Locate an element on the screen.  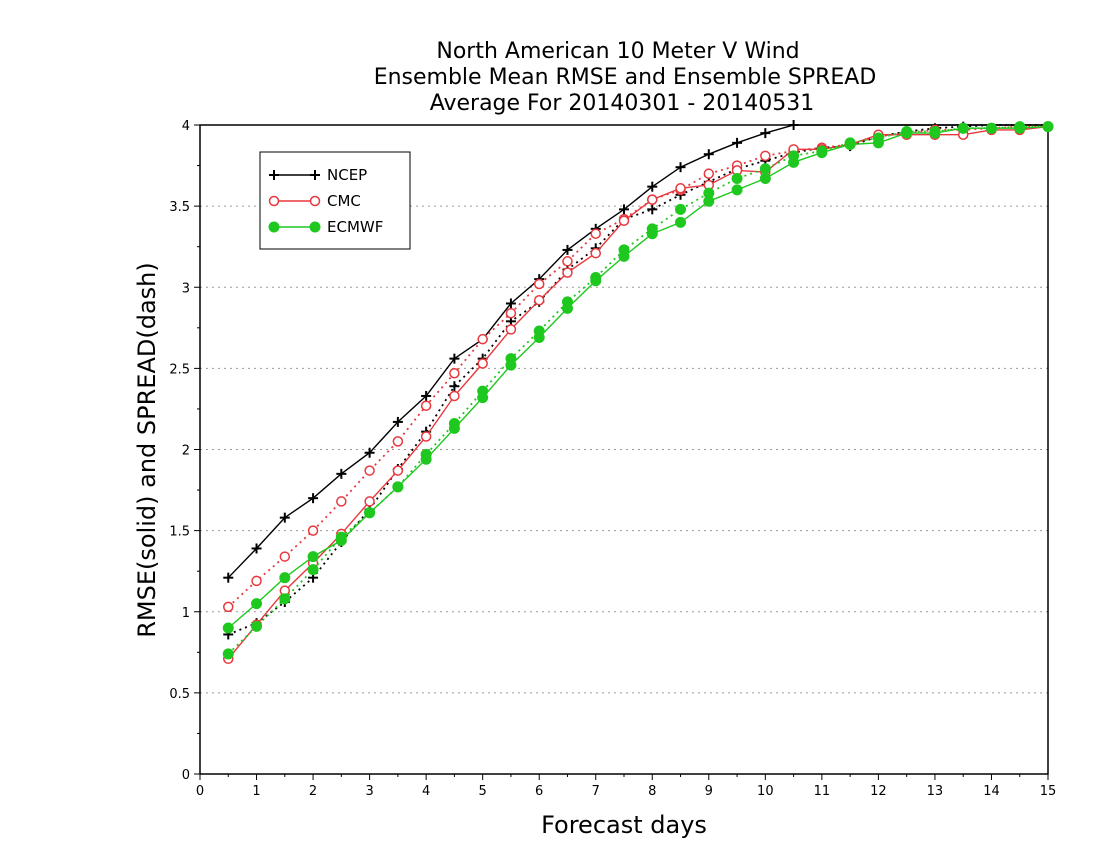
legend-marker-left-ecmwf is located at coordinates (274, 227).